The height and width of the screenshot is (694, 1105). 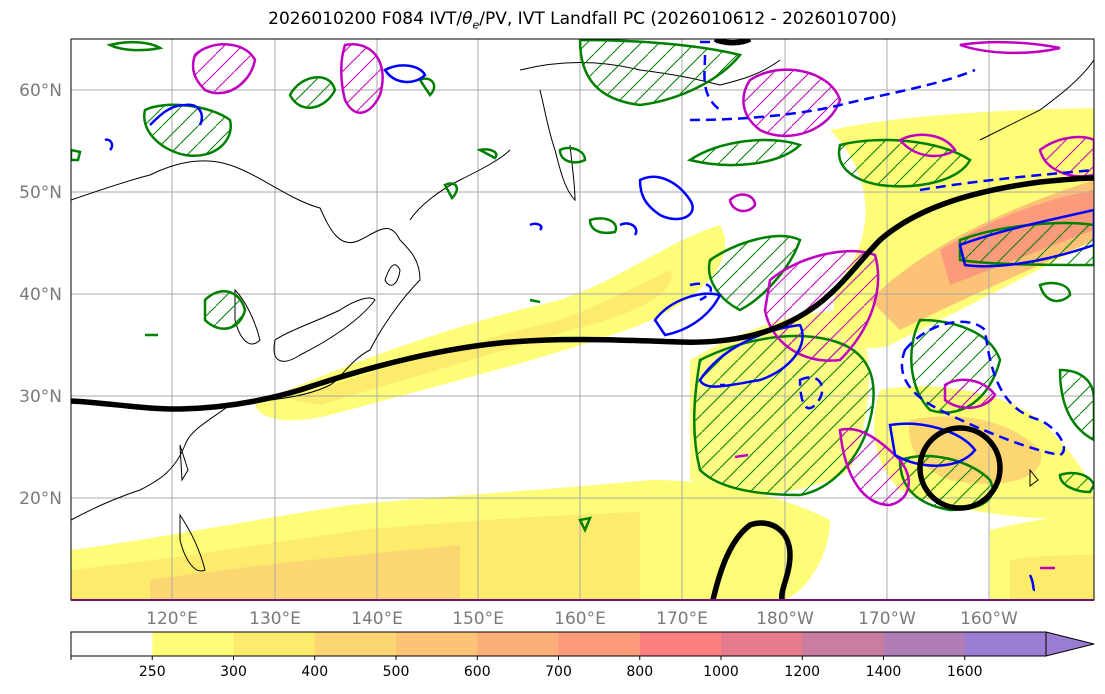 I want to click on lat-label: 40°N, so click(x=40, y=295).